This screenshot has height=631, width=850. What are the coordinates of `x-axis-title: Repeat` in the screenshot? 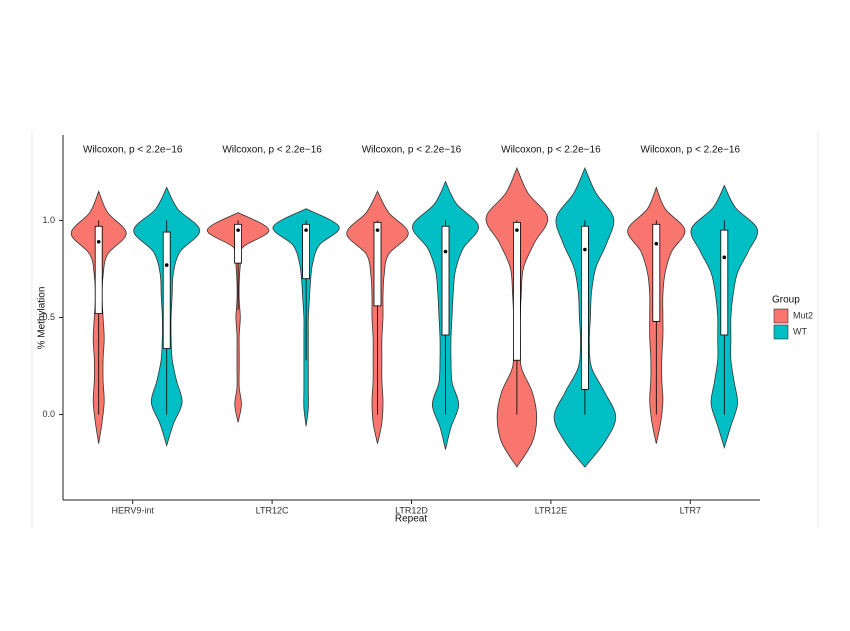 It's located at (411, 519).